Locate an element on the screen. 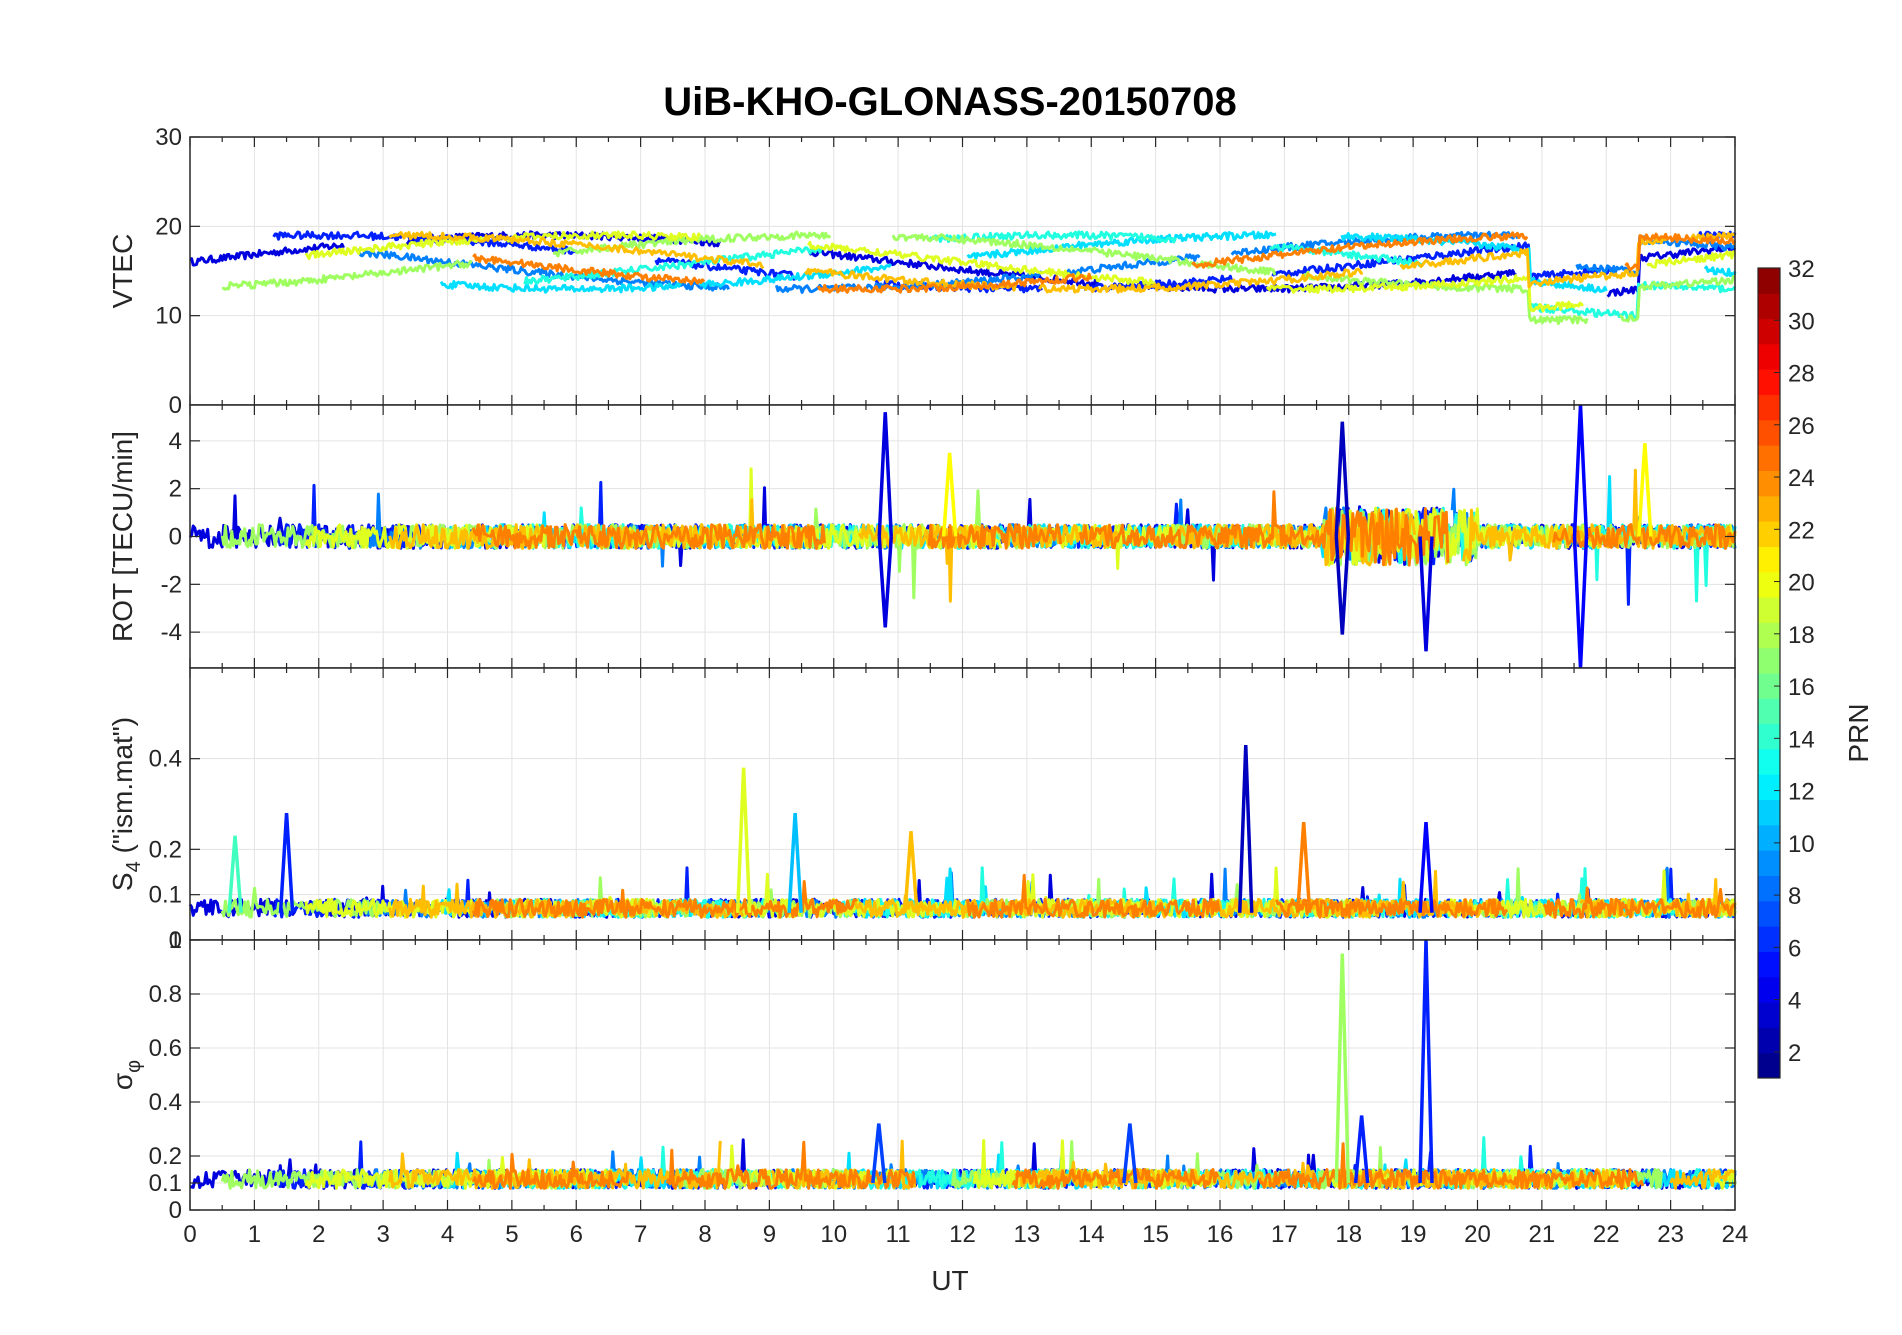 This screenshot has height=1335, width=1902. y-tick-label: -4 is located at coordinates (171, 632).